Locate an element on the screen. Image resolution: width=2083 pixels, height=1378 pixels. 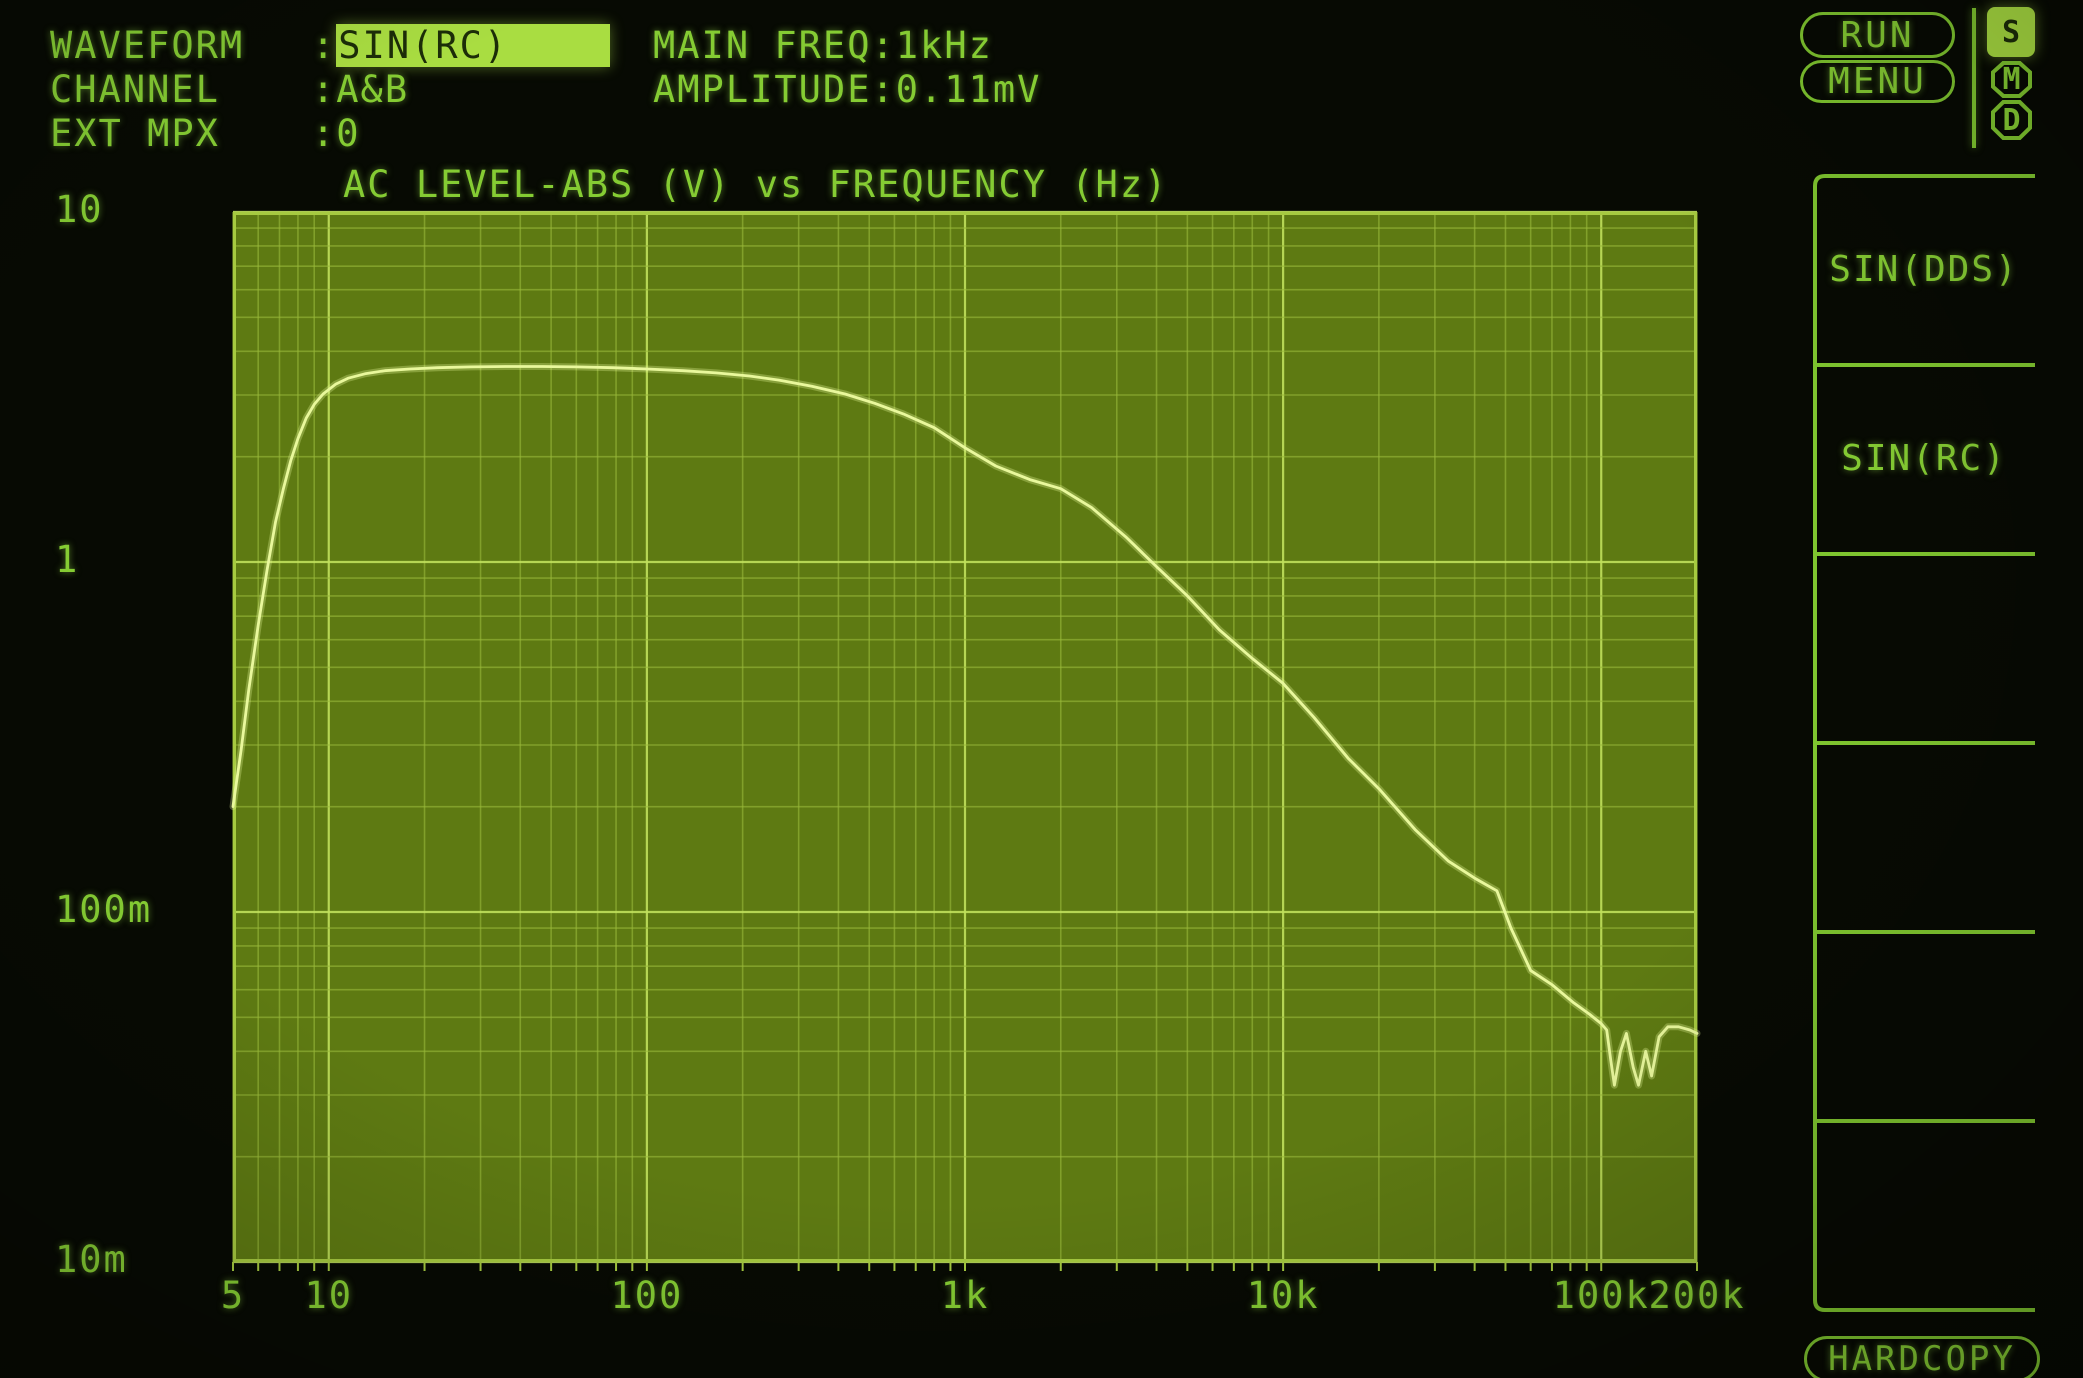
status-row-extmpx: EXT MPX is located at coordinates (135, 133).